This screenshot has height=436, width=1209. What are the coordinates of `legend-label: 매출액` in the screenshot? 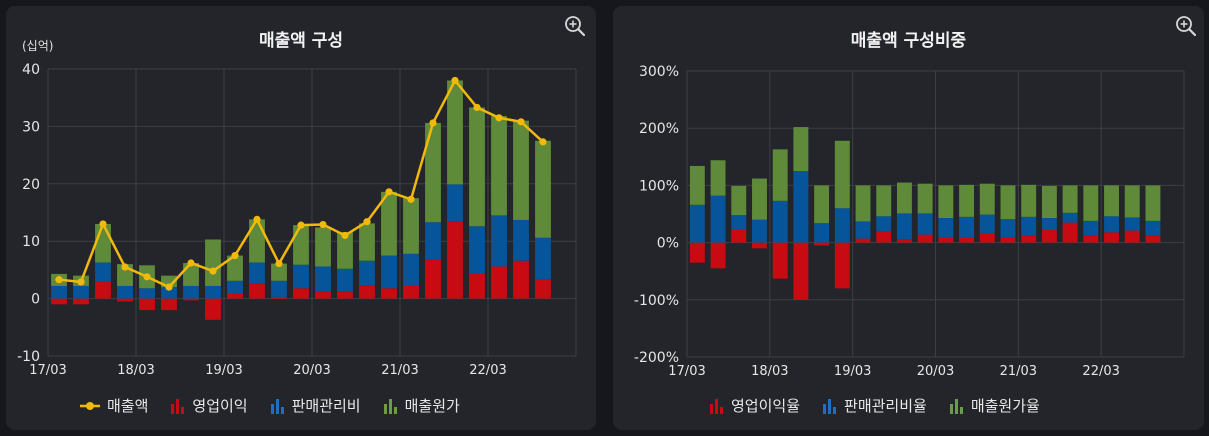 It's located at (128, 406).